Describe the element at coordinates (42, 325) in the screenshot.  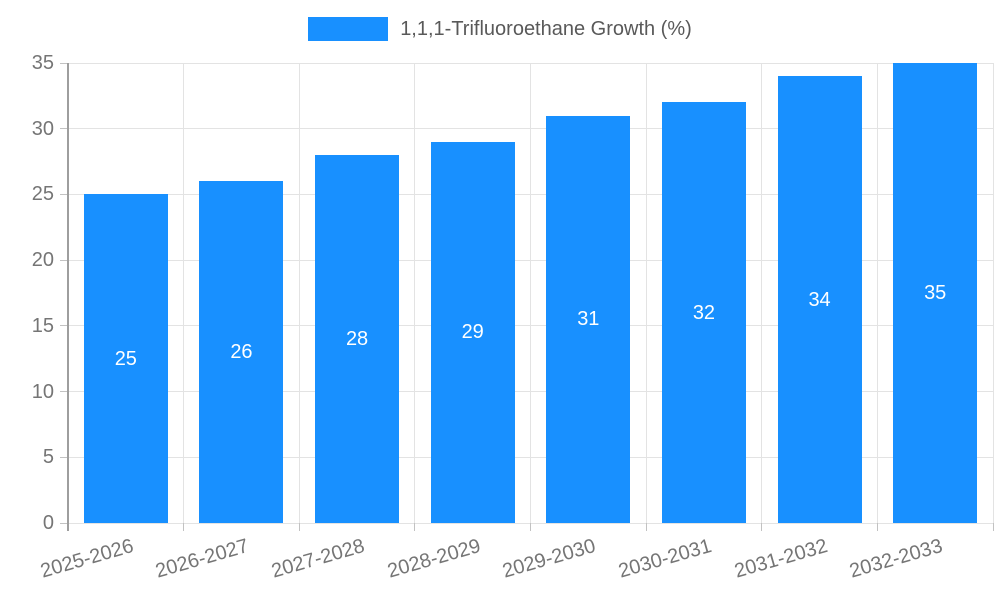
I see `y-tick-label: 15` at that location.